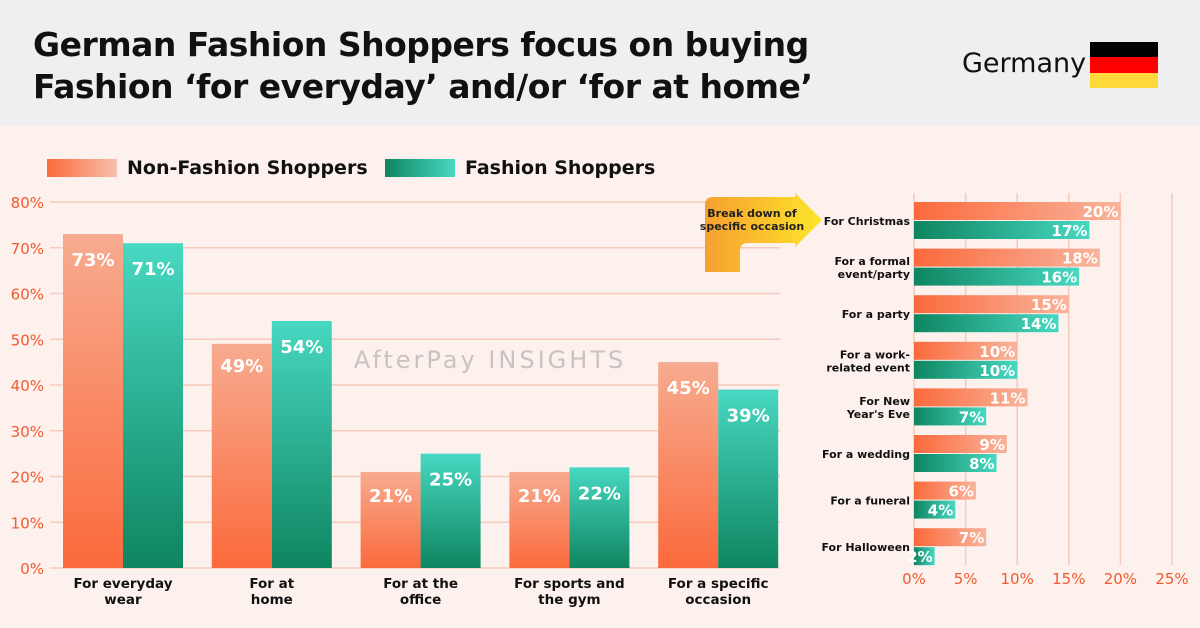  I want to click on category-label: For a funeral, so click(870, 501).